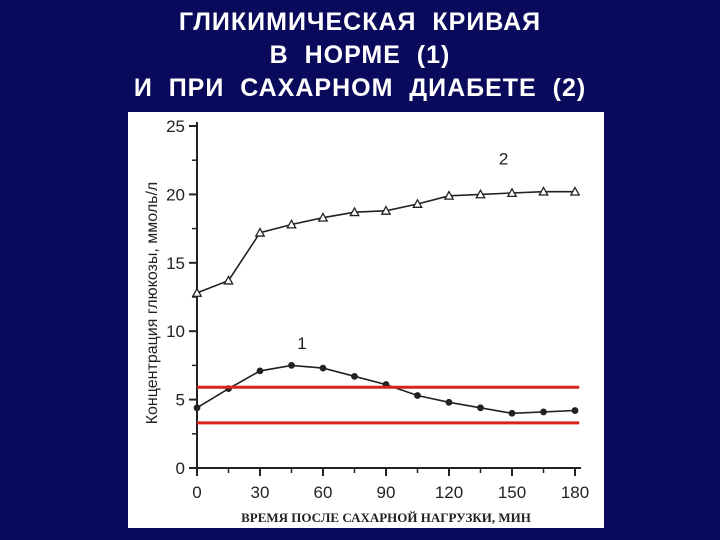 Image resolution: width=720 pixels, height=540 pixels. What do you see at coordinates (175, 126) in the screenshot?
I see `y-tick-label: 25` at bounding box center [175, 126].